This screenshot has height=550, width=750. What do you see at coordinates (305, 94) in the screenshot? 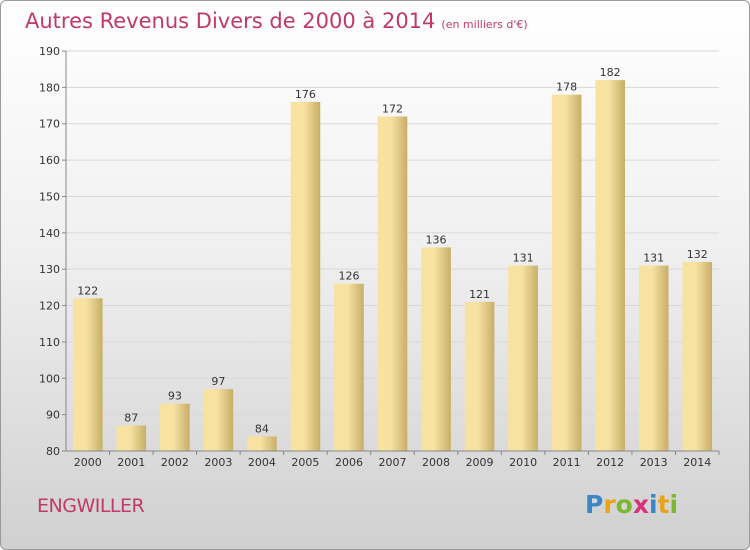
I see `data-label: 176` at bounding box center [305, 94].